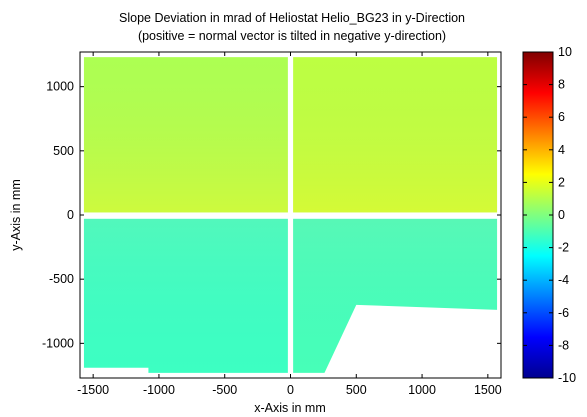  I want to click on colorbar-tick-label: -10, so click(567, 378).